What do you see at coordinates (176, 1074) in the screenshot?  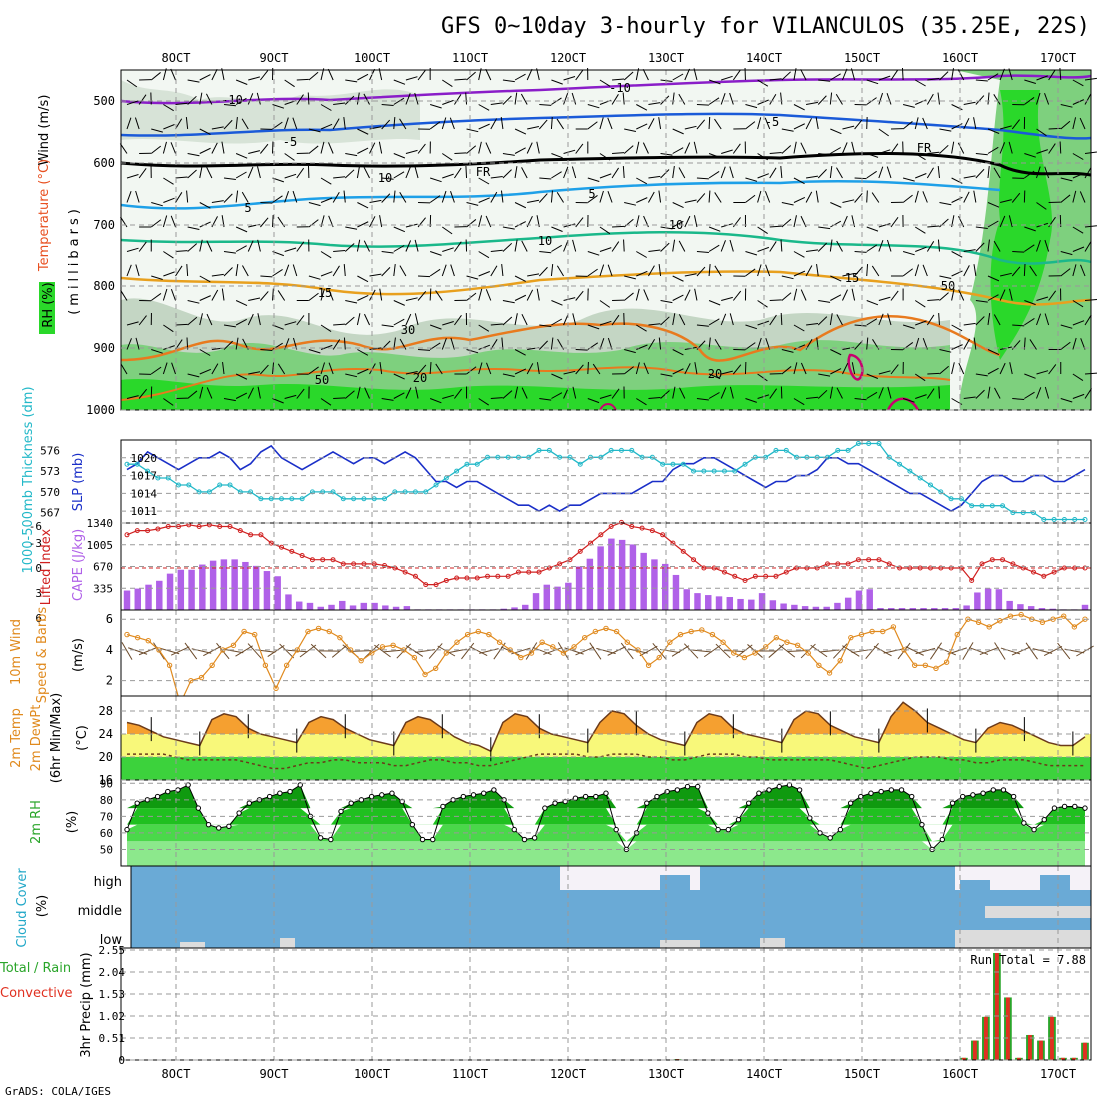 I see `bottom-date-label: 8OCT` at bounding box center [176, 1074].